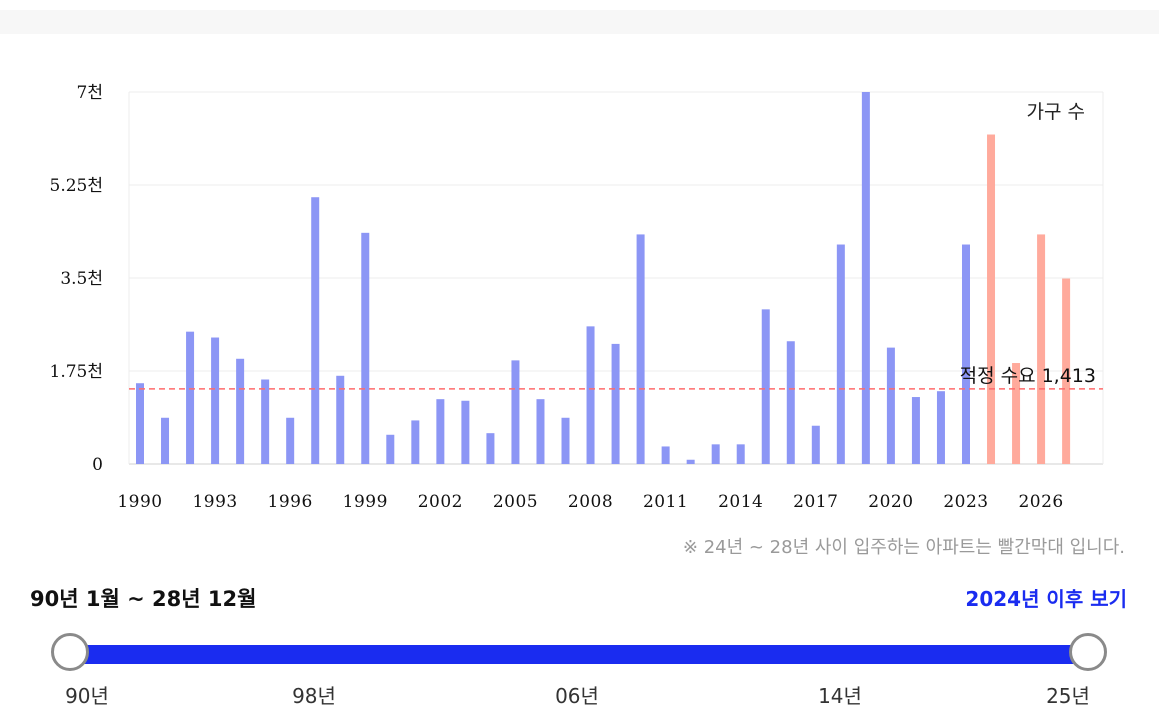 This screenshot has height=711, width=1159. What do you see at coordinates (790, 402) in the screenshot?
I see `bar-2016` at bounding box center [790, 402].